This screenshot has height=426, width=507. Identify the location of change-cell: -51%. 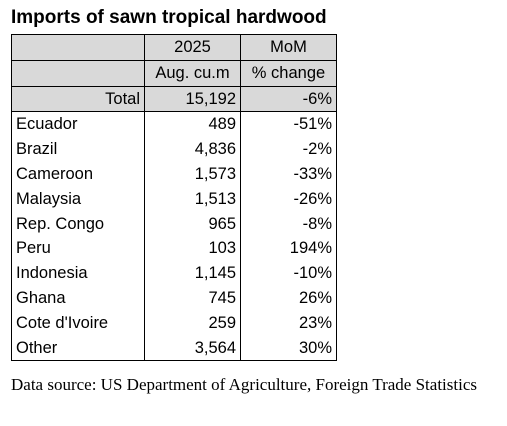
(288, 124).